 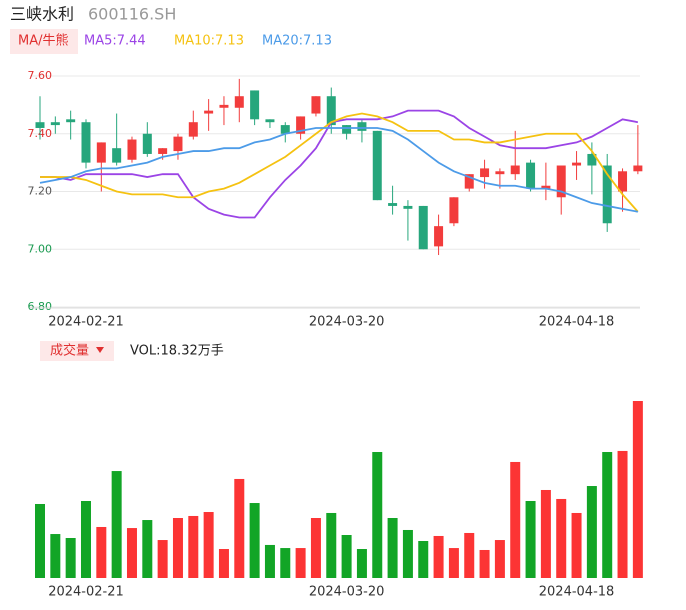 What do you see at coordinates (115, 41) in the screenshot?
I see `legend-label: MA5:7.44` at bounding box center [115, 41].